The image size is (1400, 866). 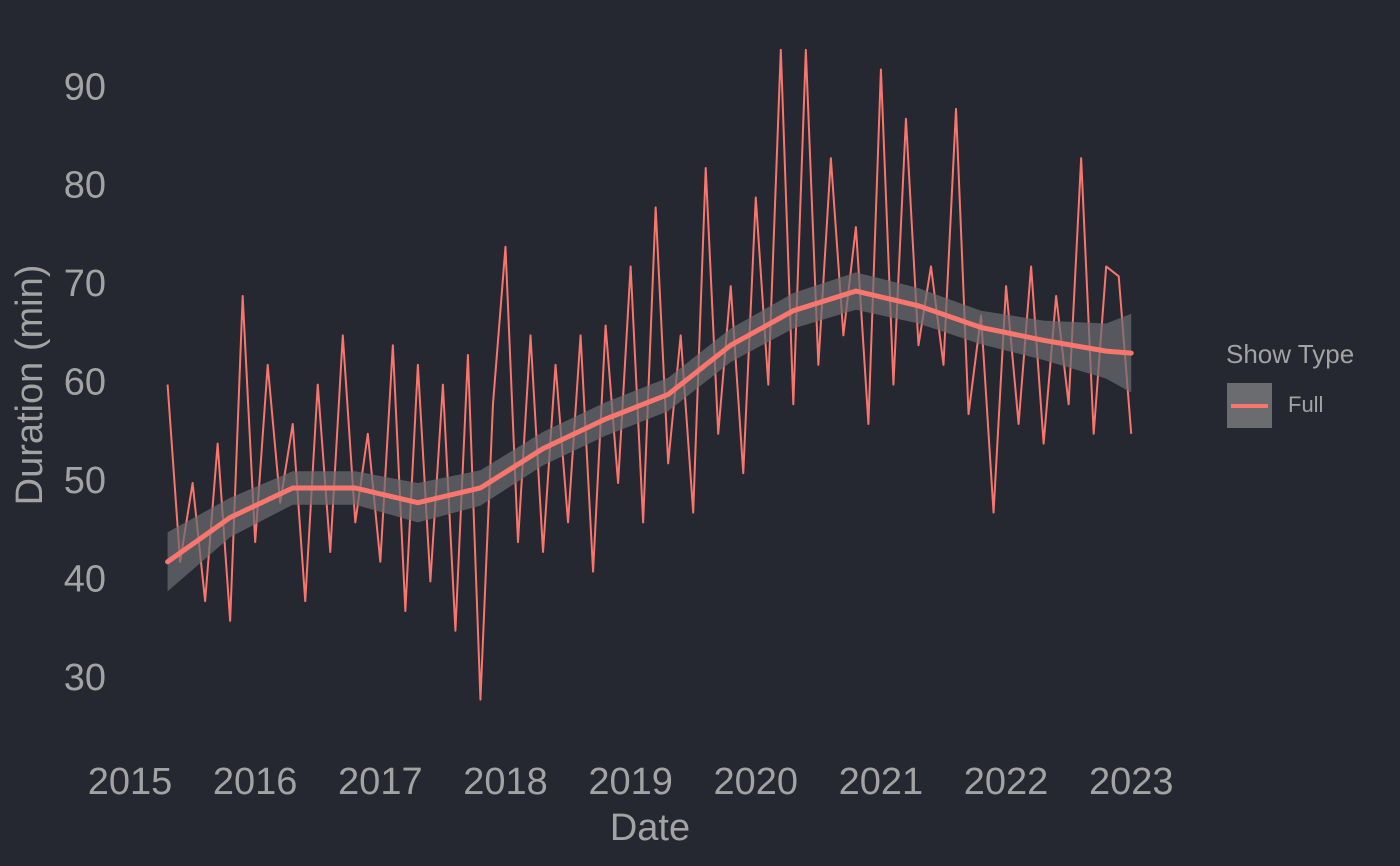 I want to click on x-tick-label: 2022, so click(x=1006, y=782).